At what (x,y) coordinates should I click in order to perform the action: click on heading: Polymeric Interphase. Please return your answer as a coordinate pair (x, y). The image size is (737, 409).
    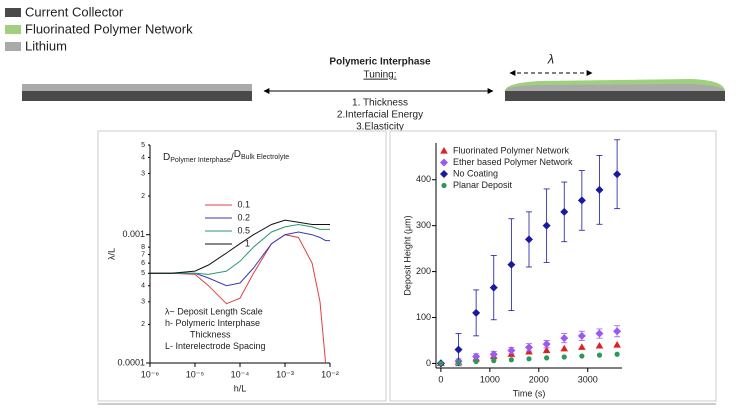
    Looking at the image, I should click on (380, 62).